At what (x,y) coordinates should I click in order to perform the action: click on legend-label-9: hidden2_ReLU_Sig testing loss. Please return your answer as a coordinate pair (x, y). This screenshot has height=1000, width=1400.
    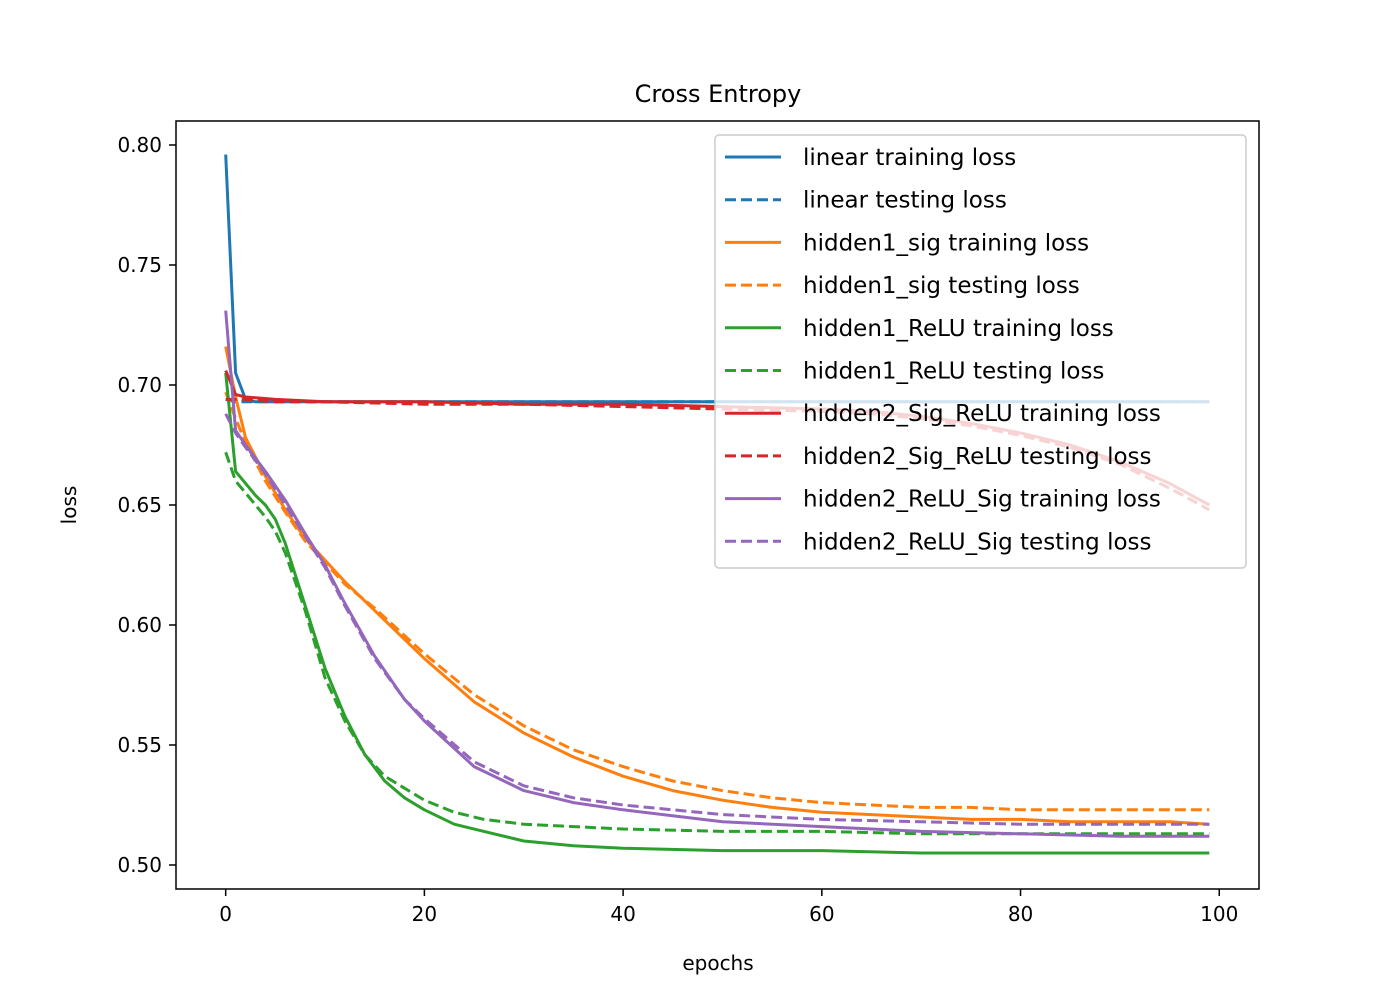
    Looking at the image, I should click on (977, 542).